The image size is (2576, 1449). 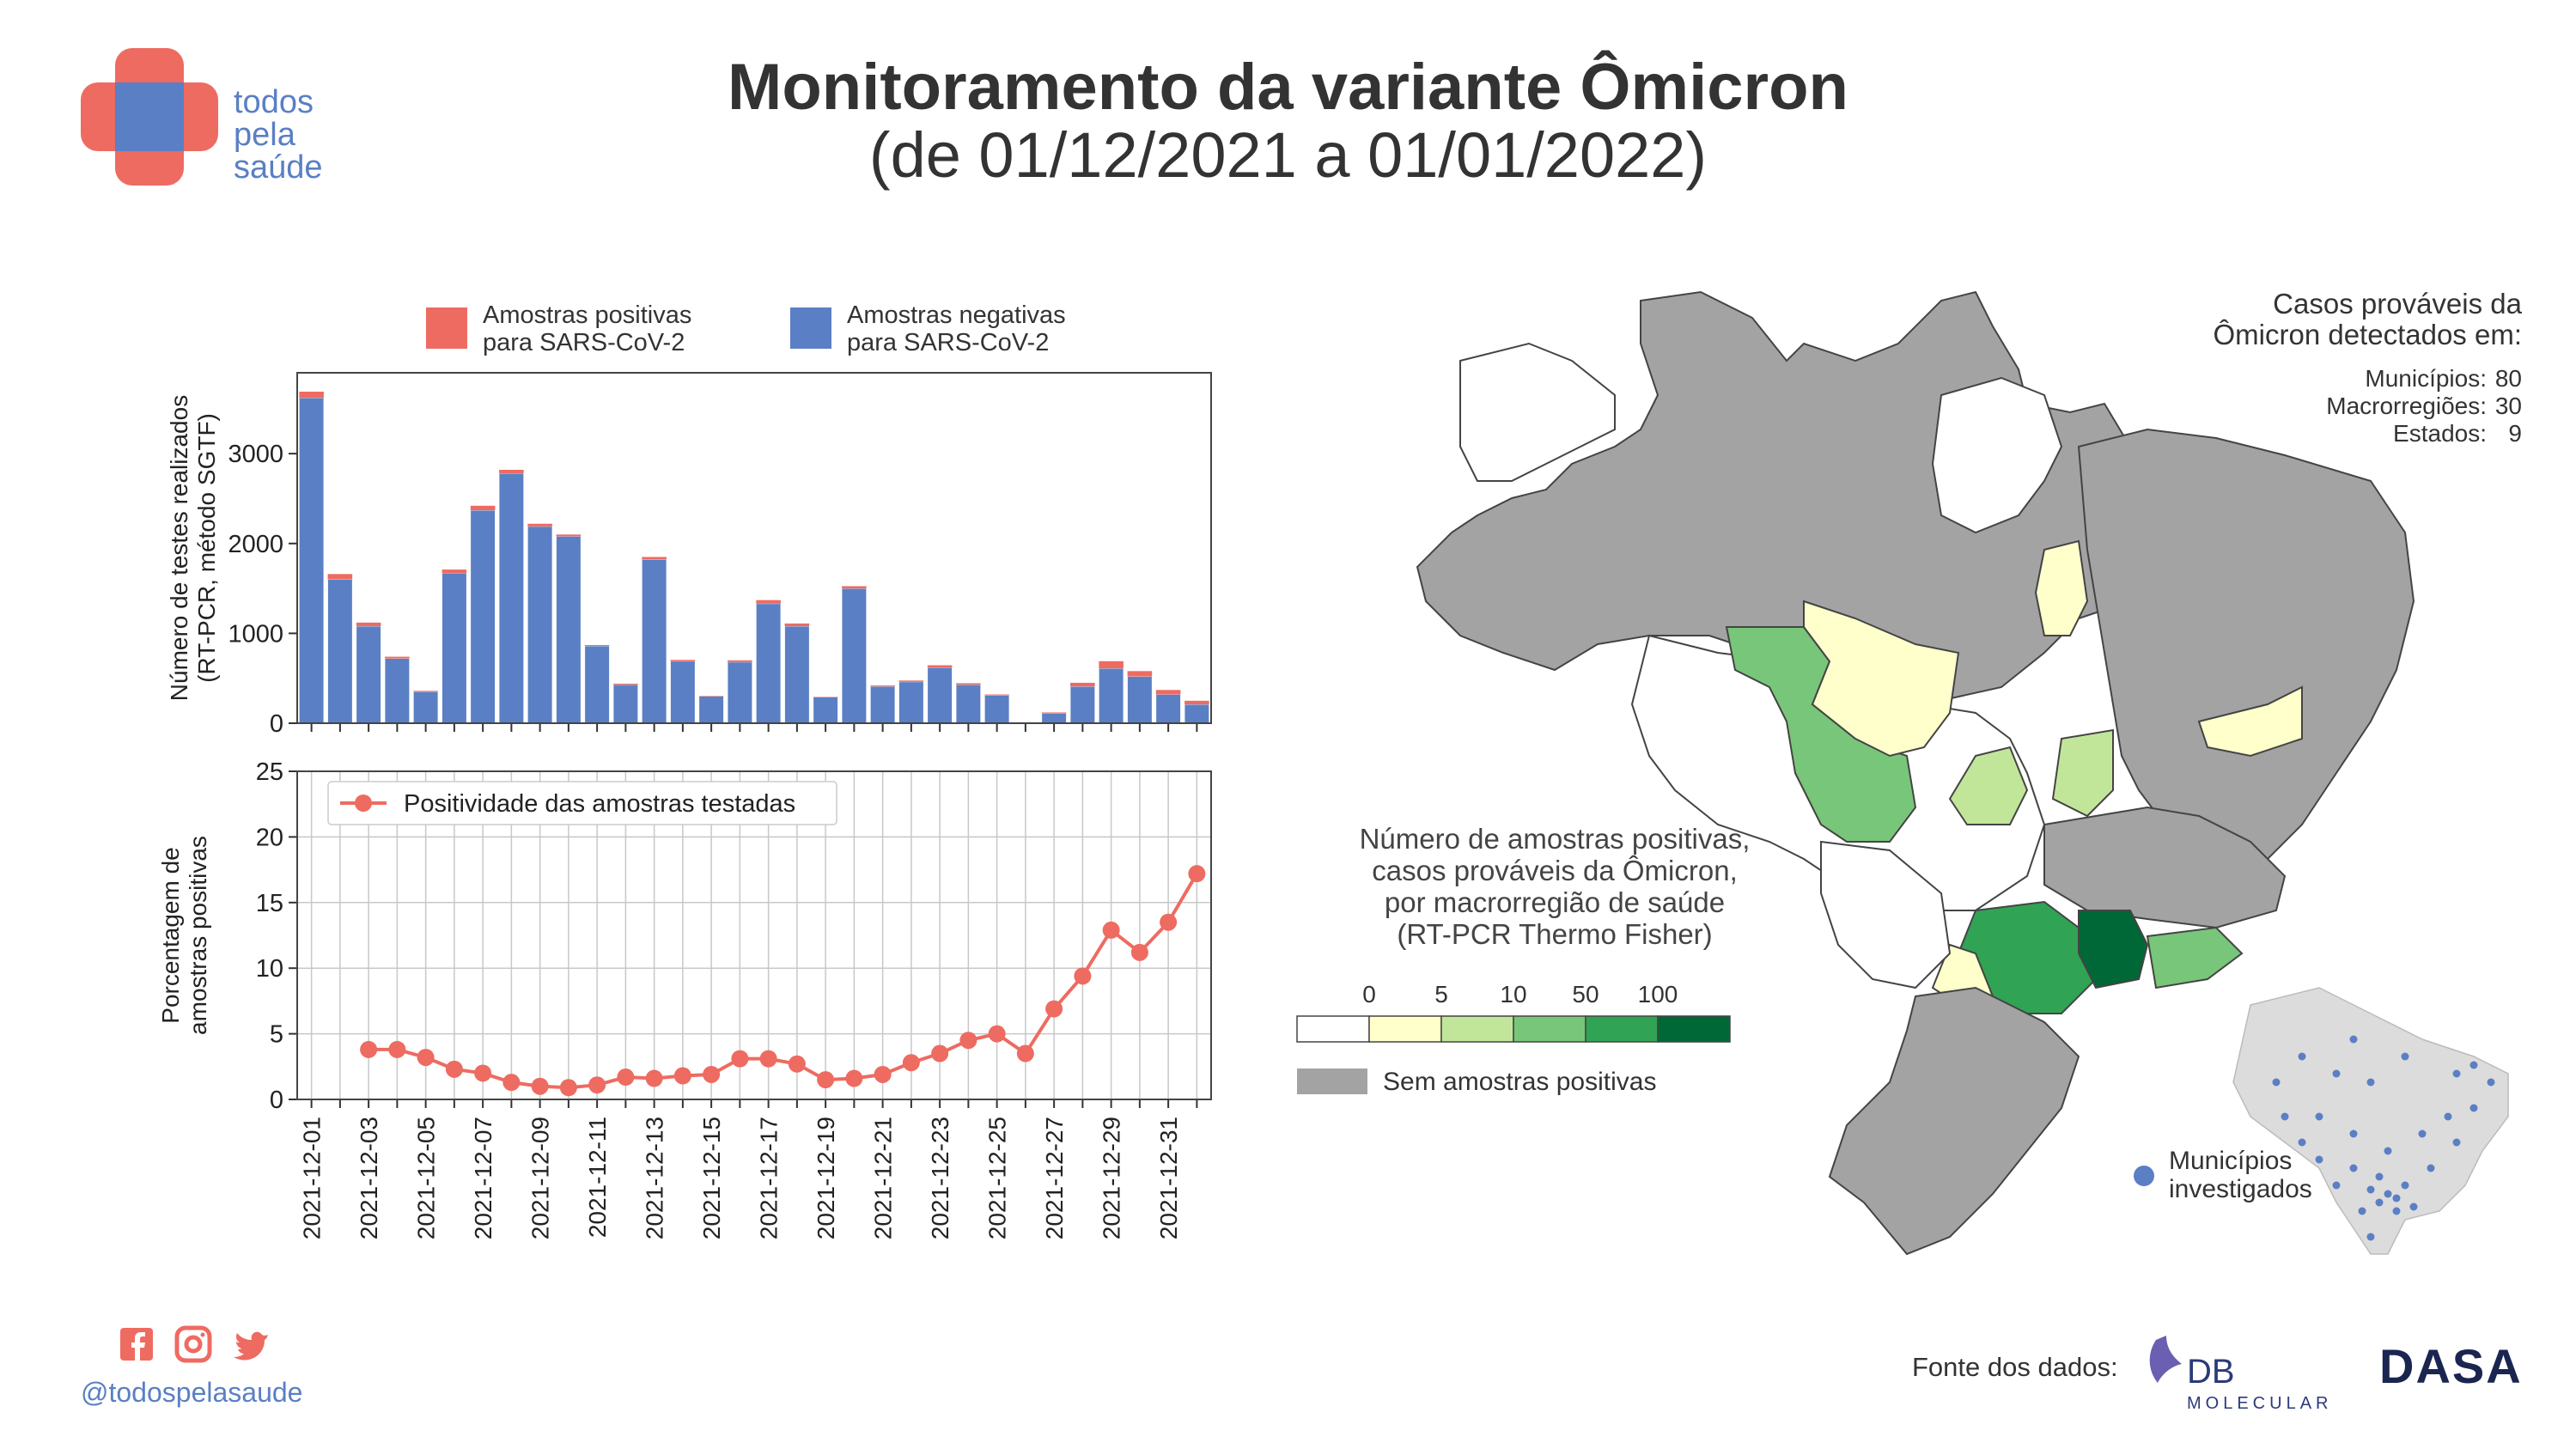 What do you see at coordinates (1997, 455) in the screenshot?
I see `map-region-white-mid` at bounding box center [1997, 455].